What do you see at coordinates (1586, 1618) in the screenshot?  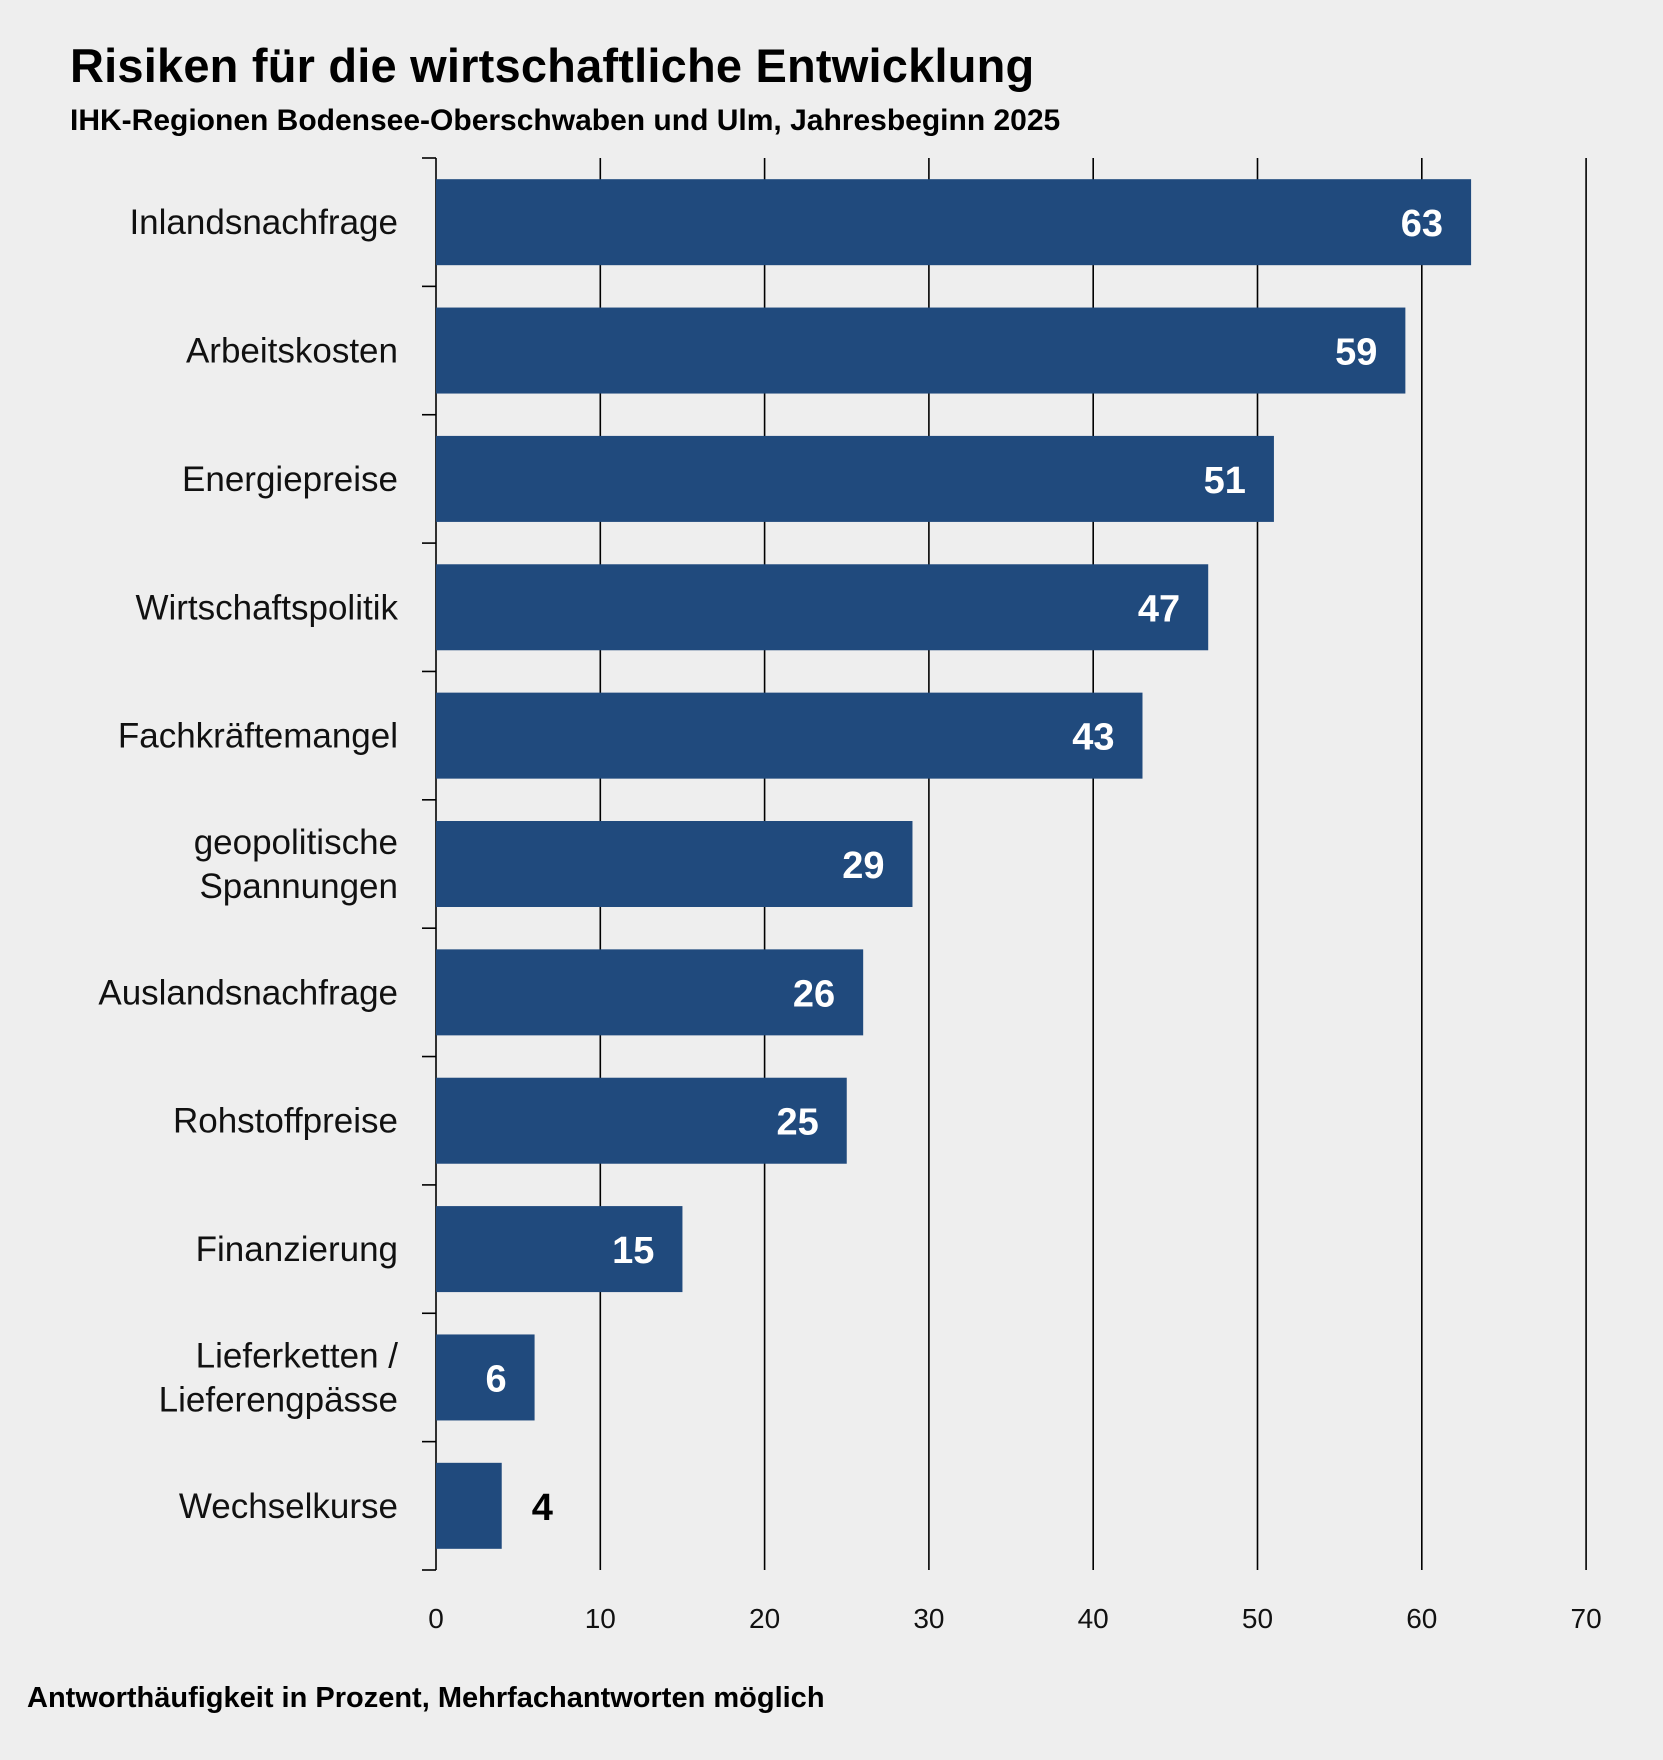 I see `x-tick-label-70: 70` at bounding box center [1586, 1618].